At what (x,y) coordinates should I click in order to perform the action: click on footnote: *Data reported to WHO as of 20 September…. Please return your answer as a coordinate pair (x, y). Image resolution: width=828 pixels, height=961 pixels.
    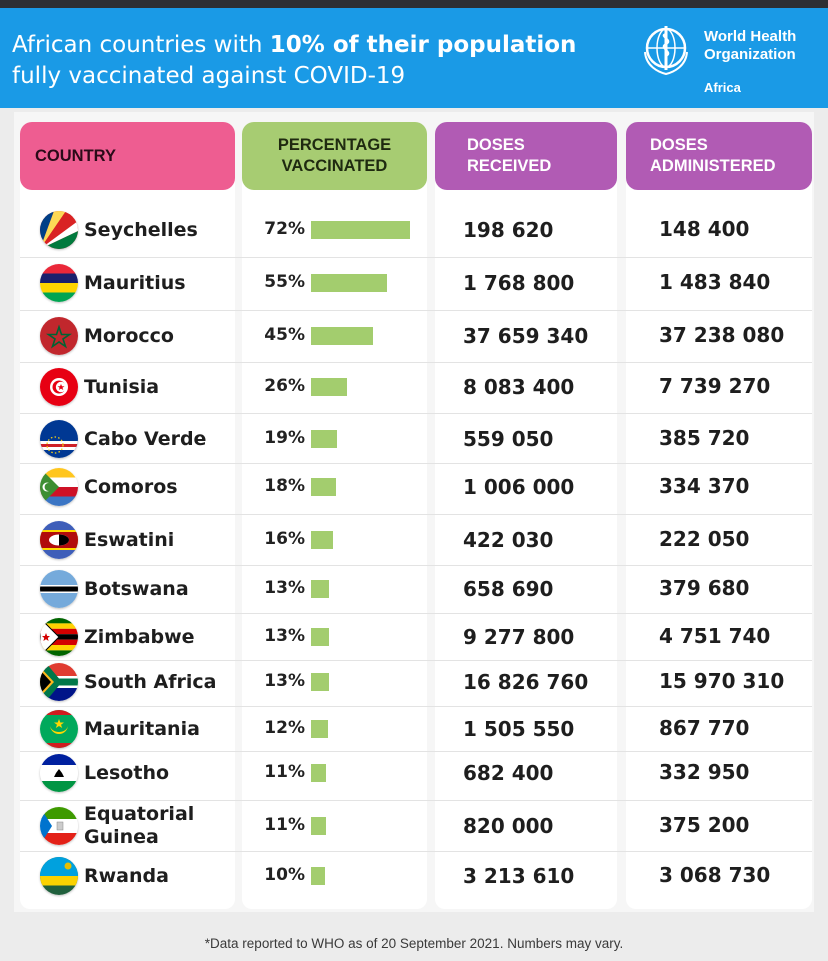
    Looking at the image, I should click on (414, 943).